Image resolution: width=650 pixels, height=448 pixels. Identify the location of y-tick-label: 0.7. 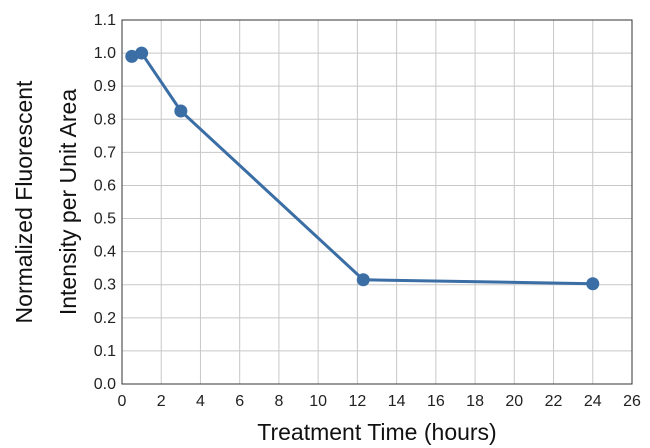
(105, 152).